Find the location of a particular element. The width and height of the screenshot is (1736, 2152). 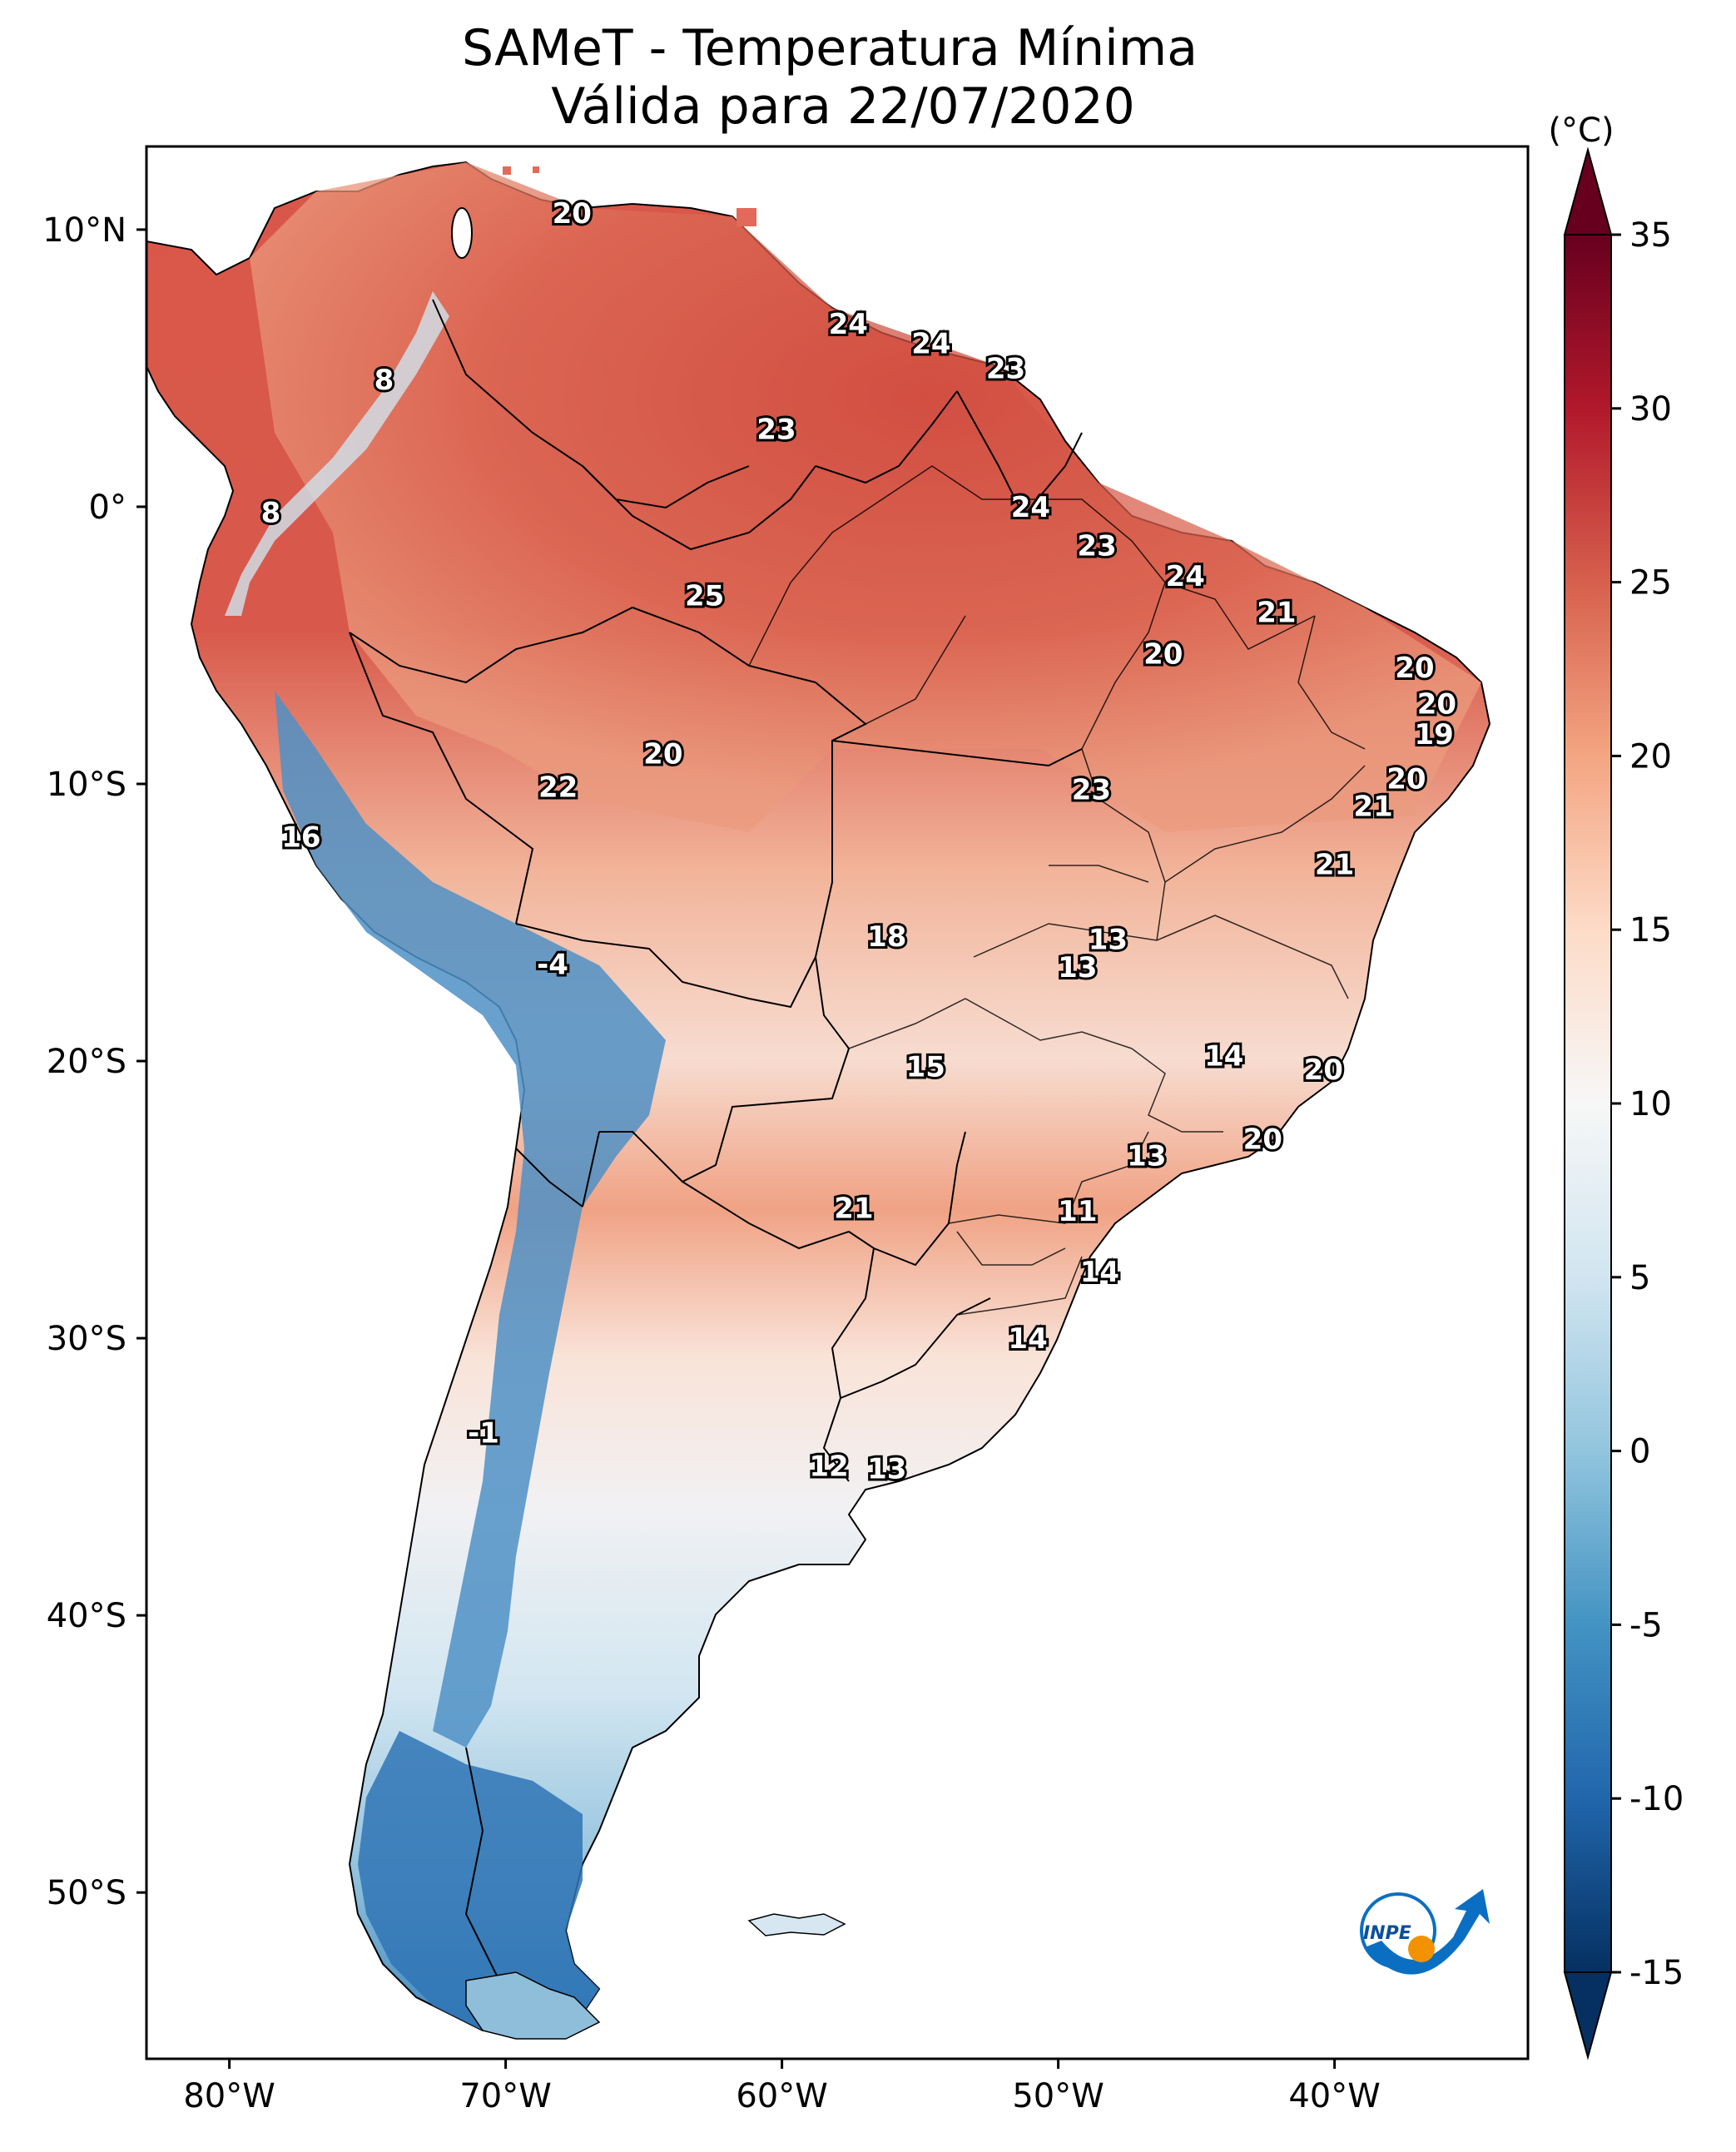

lake-maracaibo is located at coordinates (462, 233).